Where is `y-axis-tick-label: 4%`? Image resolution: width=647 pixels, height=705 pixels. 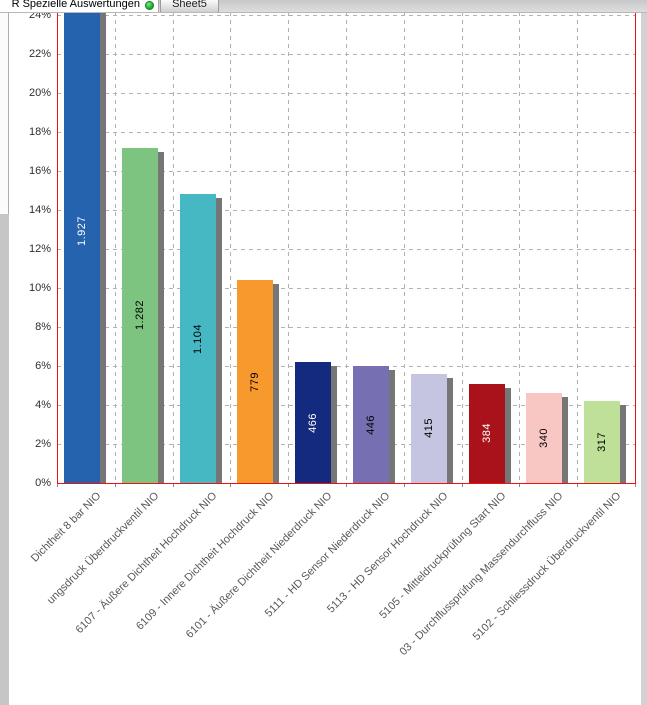
y-axis-tick-label: 4% is located at coordinates (43, 405).